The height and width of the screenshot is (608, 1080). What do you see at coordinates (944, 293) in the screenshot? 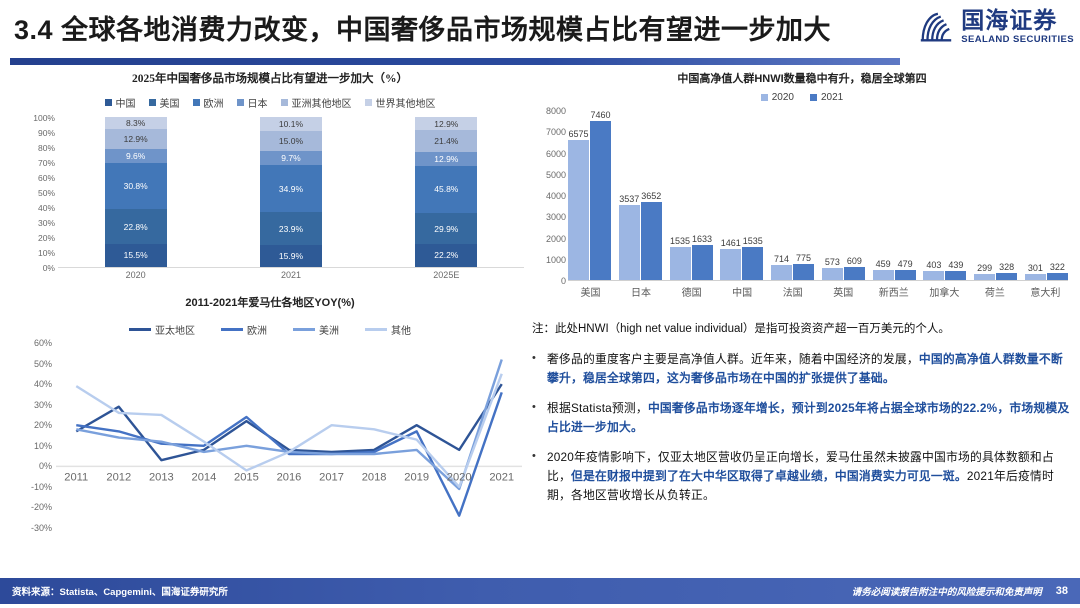
I see `axis-category: 加拿大` at bounding box center [944, 293].